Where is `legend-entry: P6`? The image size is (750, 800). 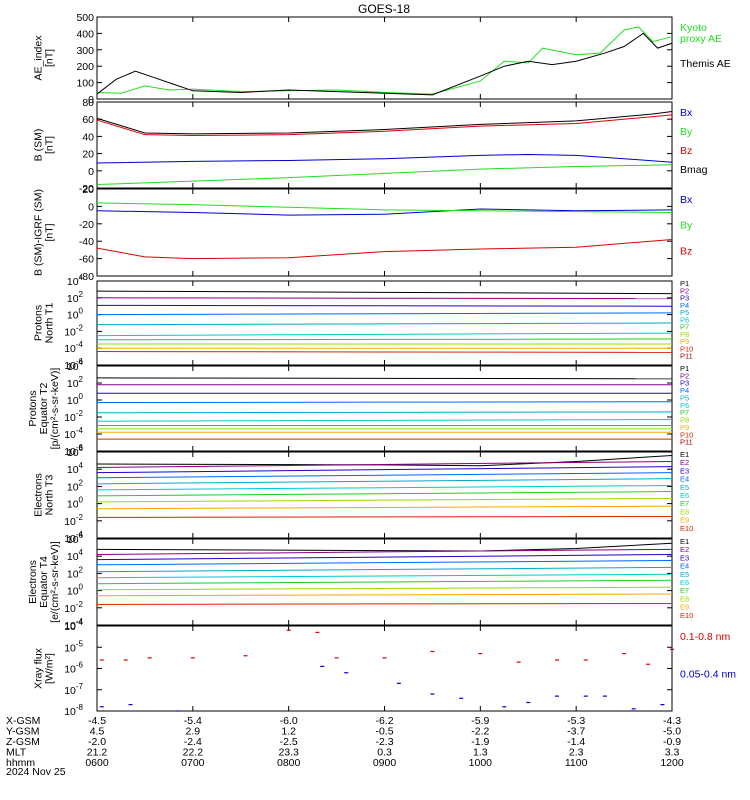
legend-entry: P6 is located at coordinates (684, 319).